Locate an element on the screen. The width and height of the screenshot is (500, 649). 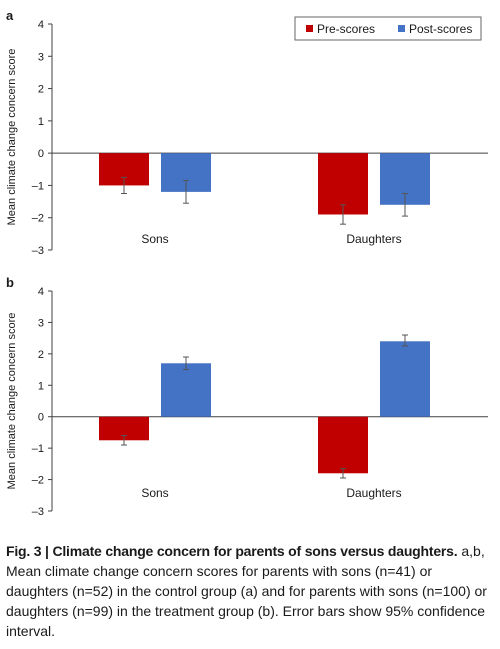
bar-post-scores-sons is located at coordinates (186, 390).